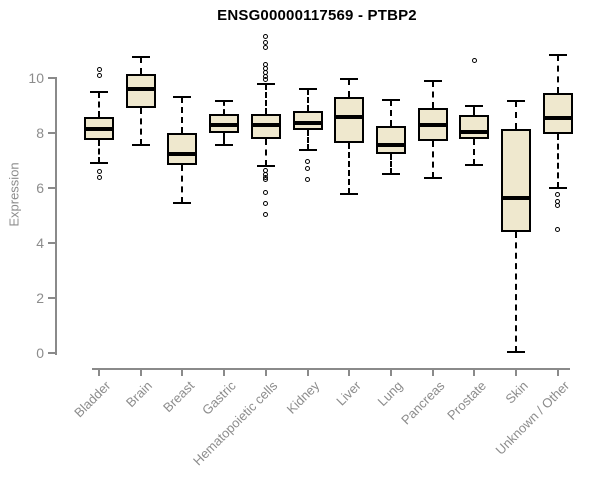 The height and width of the screenshot is (500, 600). Describe the element at coordinates (532, 418) in the screenshot. I see `x-axis-category-label: Unknown / Other` at that location.